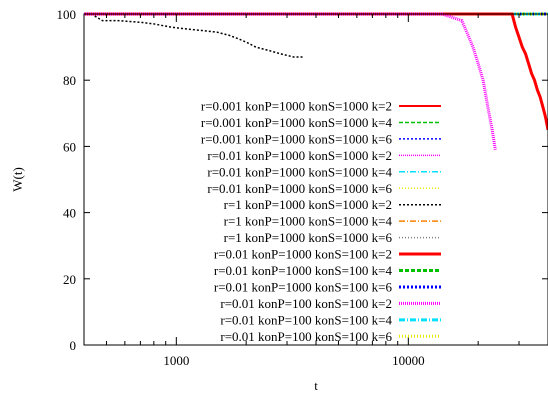 This screenshot has width=548, height=396. I want to click on legend-label: r=1 konP=1000 konS=1000 k=2, so click(308, 204).